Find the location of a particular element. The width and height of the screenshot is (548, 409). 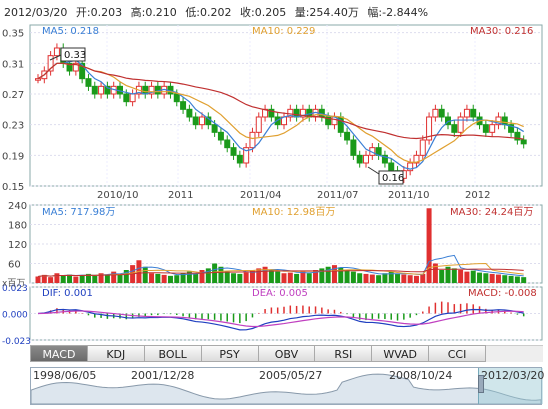

tab-obv: OBV is located at coordinates (287, 353).